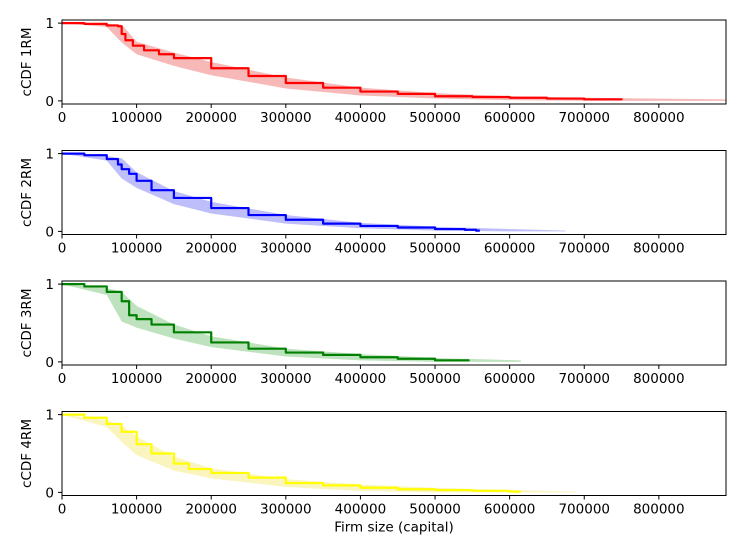 The width and height of the screenshot is (747, 560). Describe the element at coordinates (27, 323) in the screenshot. I see `y-axis-label: cCDF 3RM` at that location.